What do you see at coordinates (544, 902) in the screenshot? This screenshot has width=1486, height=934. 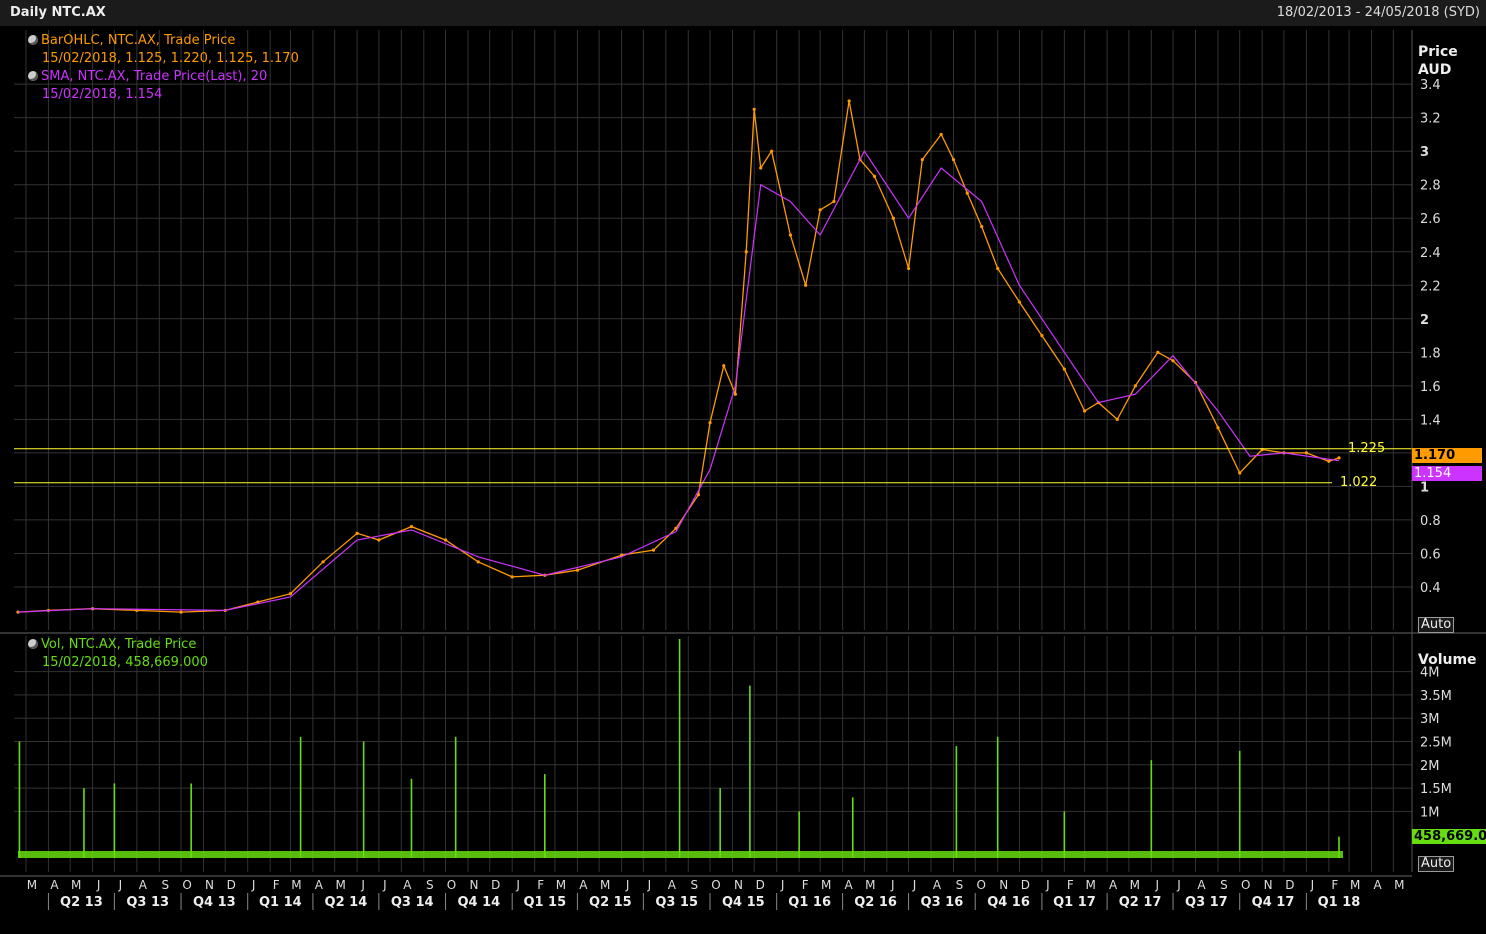 I see `quarter-tick-label: Q1 15` at bounding box center [544, 902].